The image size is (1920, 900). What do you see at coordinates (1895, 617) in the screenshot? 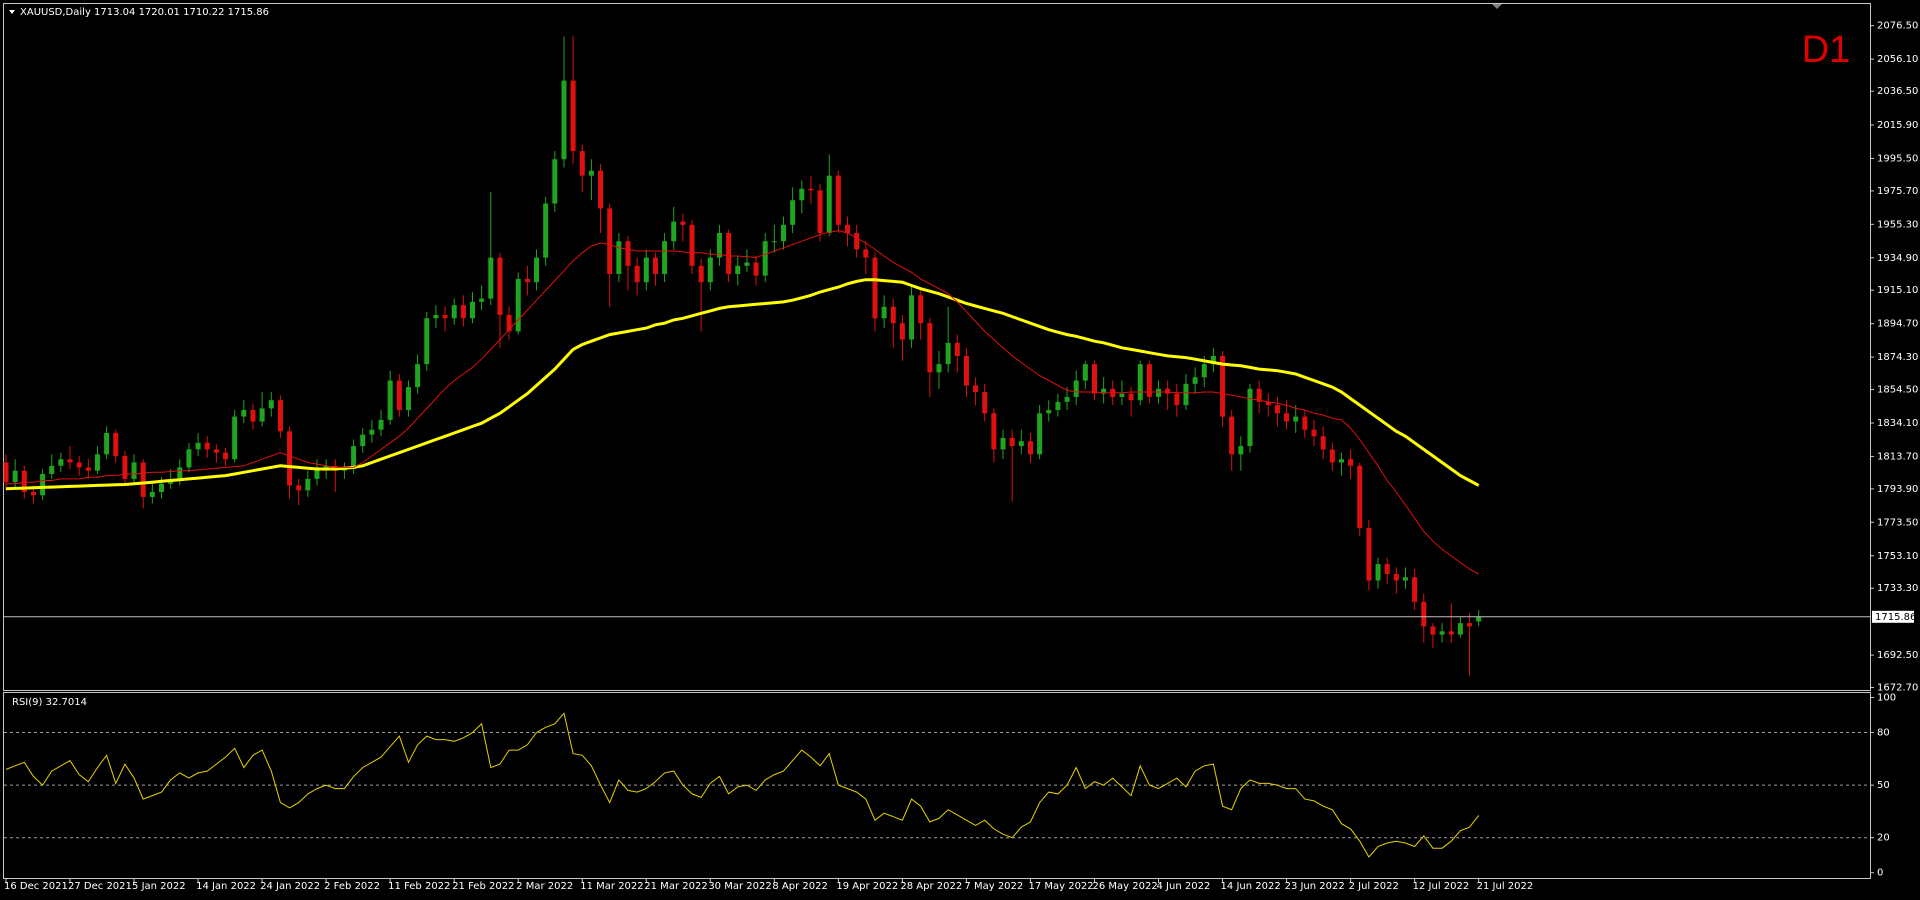
I see `current-price-label: 1715.86` at bounding box center [1895, 617].